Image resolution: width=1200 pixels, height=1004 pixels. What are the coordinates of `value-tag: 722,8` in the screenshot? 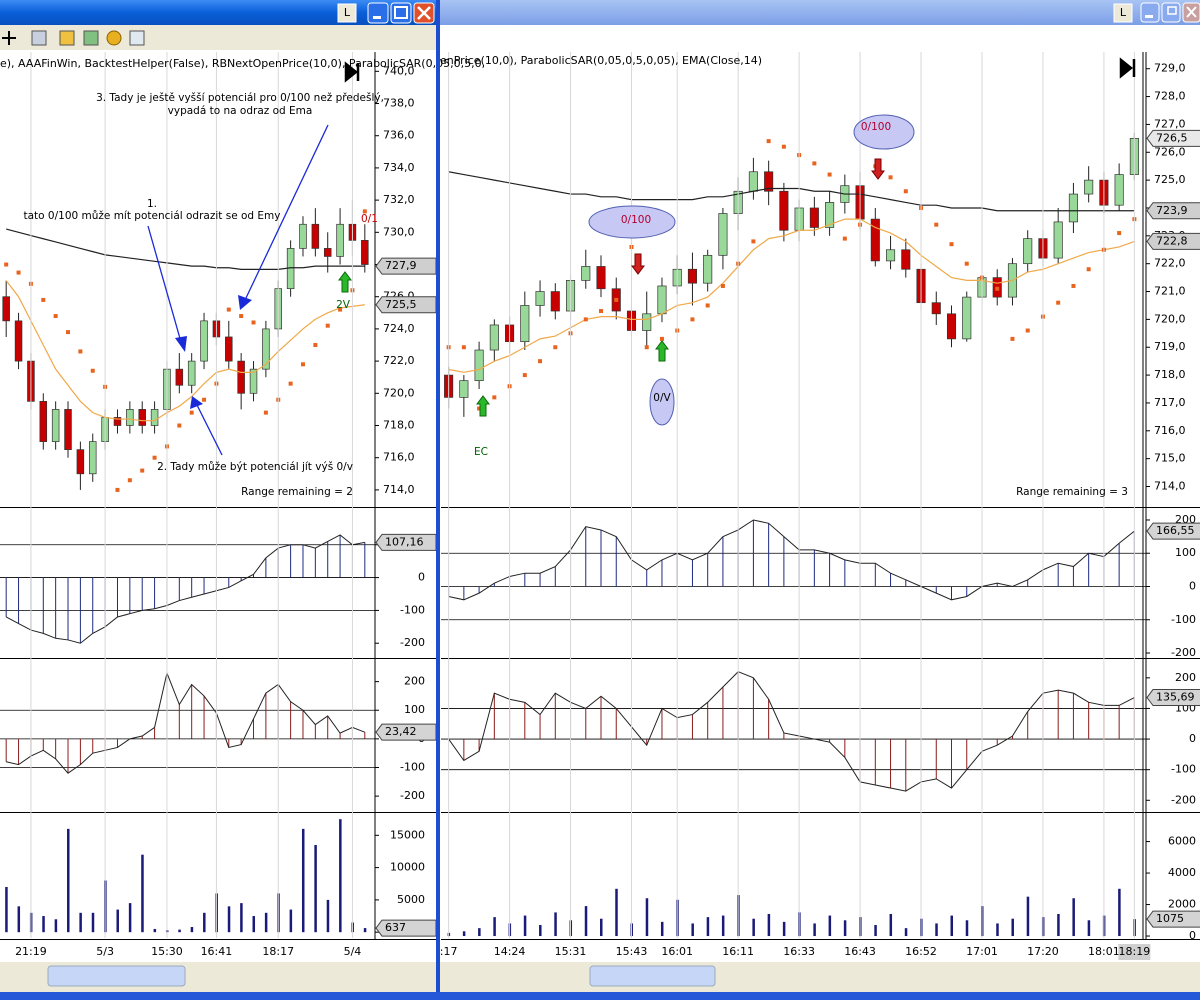 It's located at (1173, 241).